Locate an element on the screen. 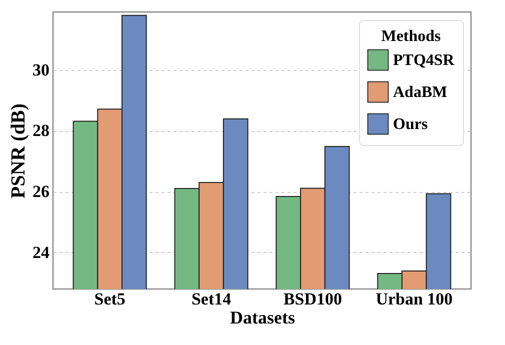 The height and width of the screenshot is (345, 505). y-tick-label: 30 is located at coordinates (41, 70).